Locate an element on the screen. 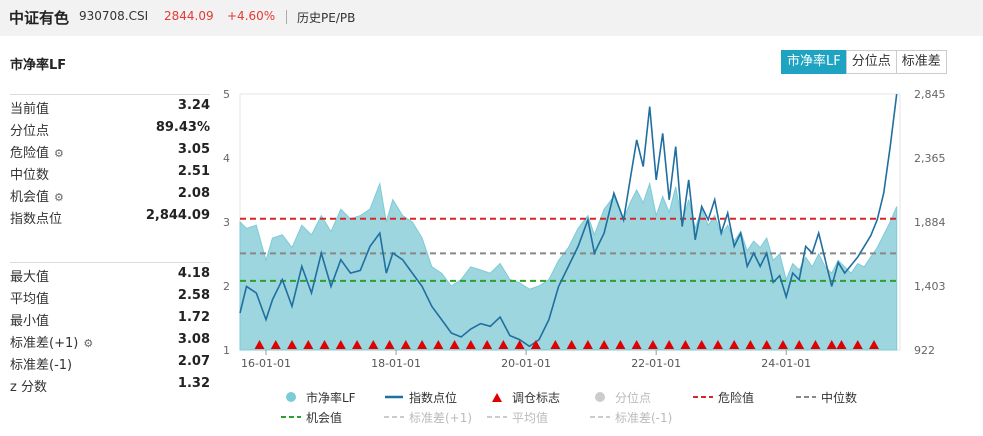 This screenshot has height=436, width=983. stat-value: 2.51 is located at coordinates (193, 171).